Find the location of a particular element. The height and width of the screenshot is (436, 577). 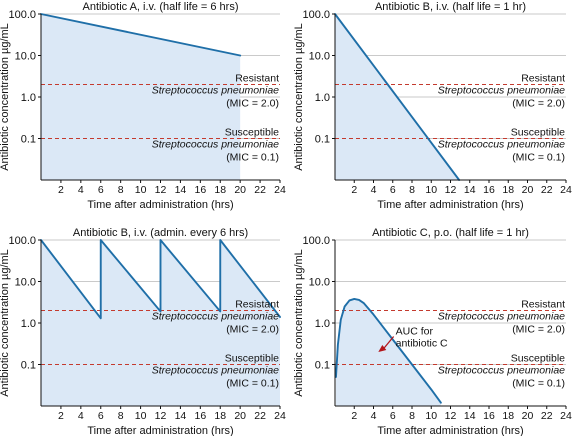

chart-title: Antibiotic B, i.v. (half life = 1 hr) is located at coordinates (450, 7).